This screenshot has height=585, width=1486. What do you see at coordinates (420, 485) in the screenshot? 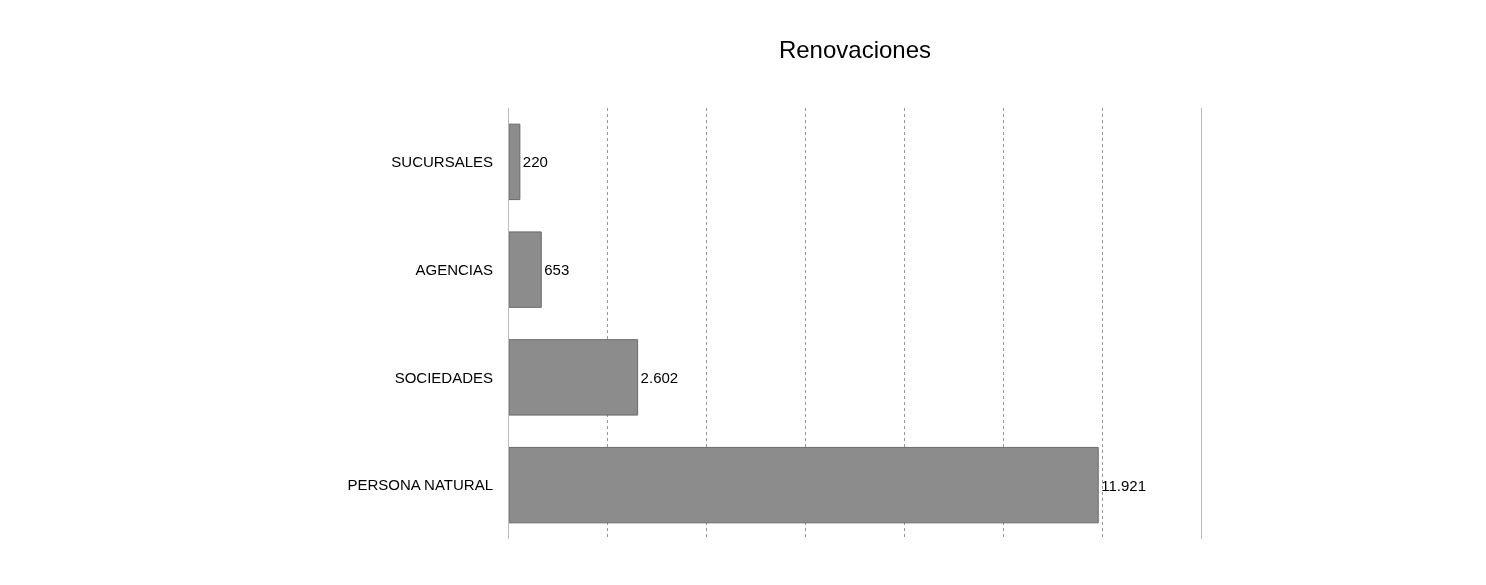
I see `y-tick-label: PERSONA NATURAL` at bounding box center [420, 485].